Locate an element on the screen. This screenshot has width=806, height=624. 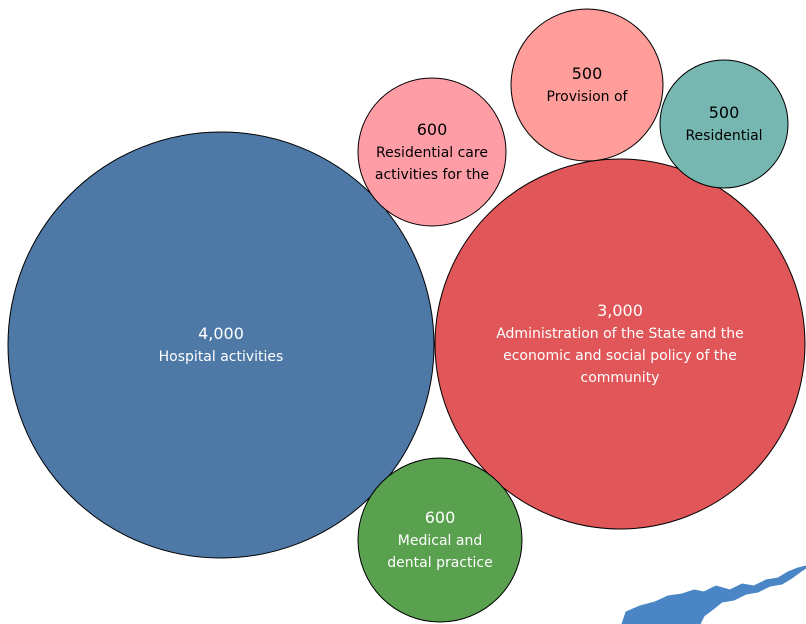
bubble-category-label: community is located at coordinates (620, 378).